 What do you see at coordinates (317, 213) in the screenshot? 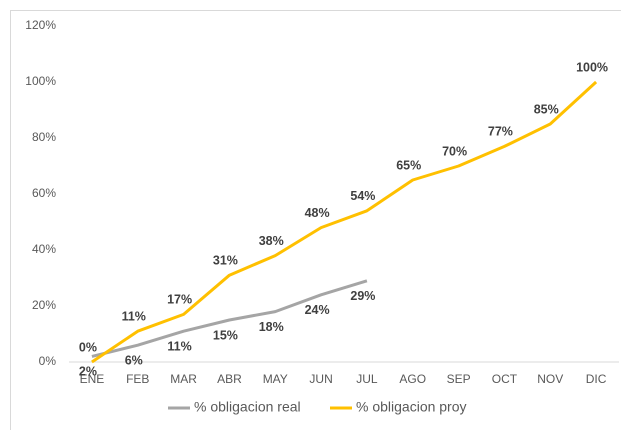
I see `data-label: 48%` at bounding box center [317, 213].